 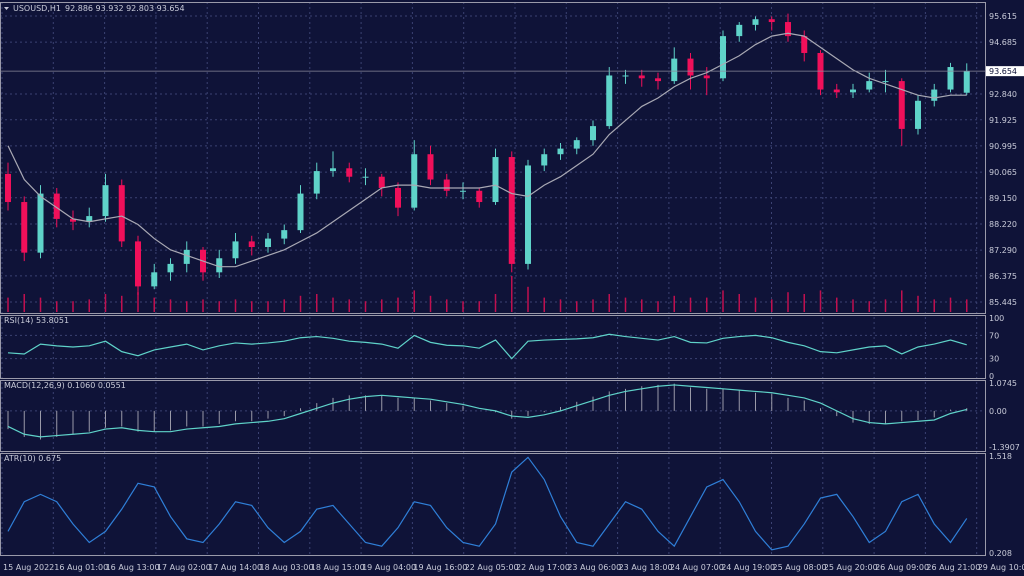 I want to click on y-tick-label: 87.290, so click(x=1003, y=250).